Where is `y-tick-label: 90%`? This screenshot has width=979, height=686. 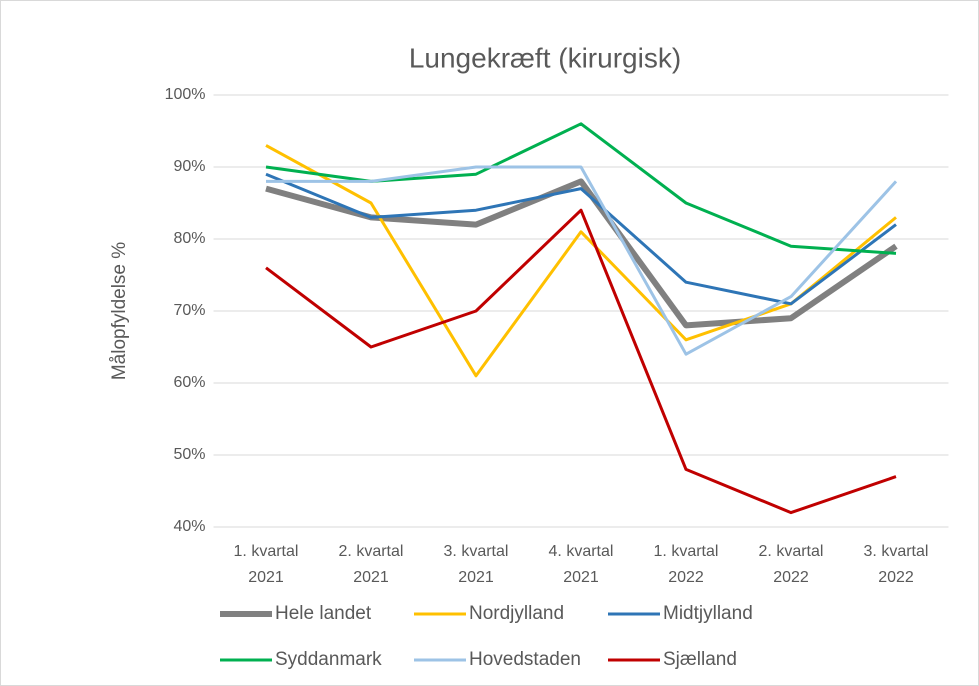 y-tick-label: 90% is located at coordinates (189, 166).